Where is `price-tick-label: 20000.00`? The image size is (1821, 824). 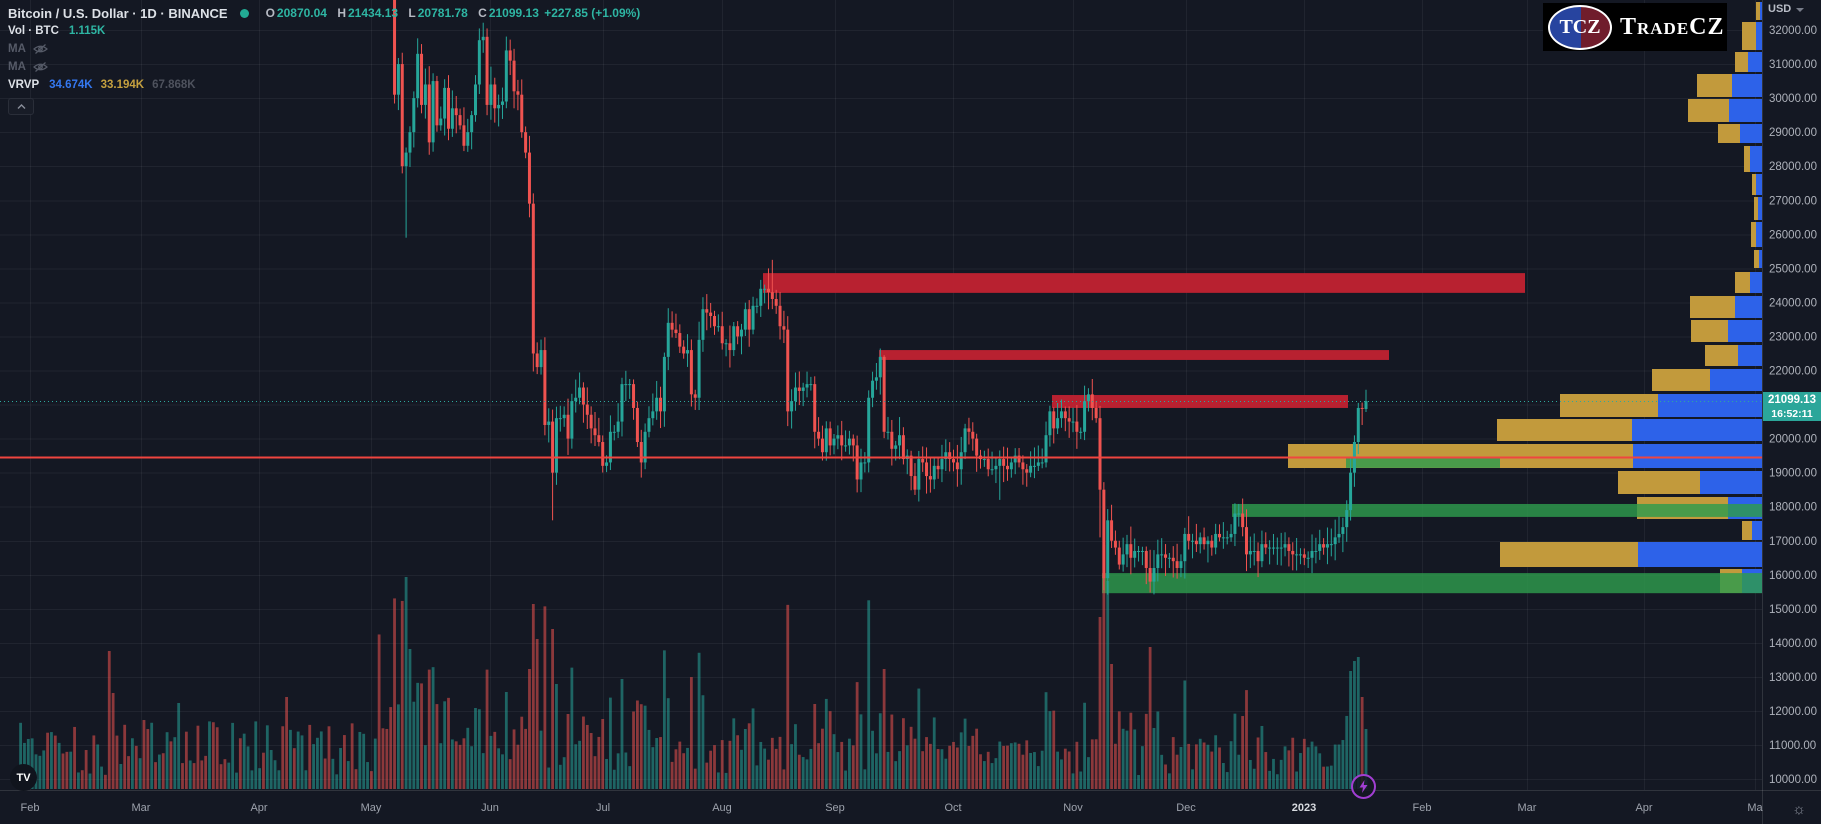
price-tick-label: 20000.00 is located at coordinates (1793, 440).